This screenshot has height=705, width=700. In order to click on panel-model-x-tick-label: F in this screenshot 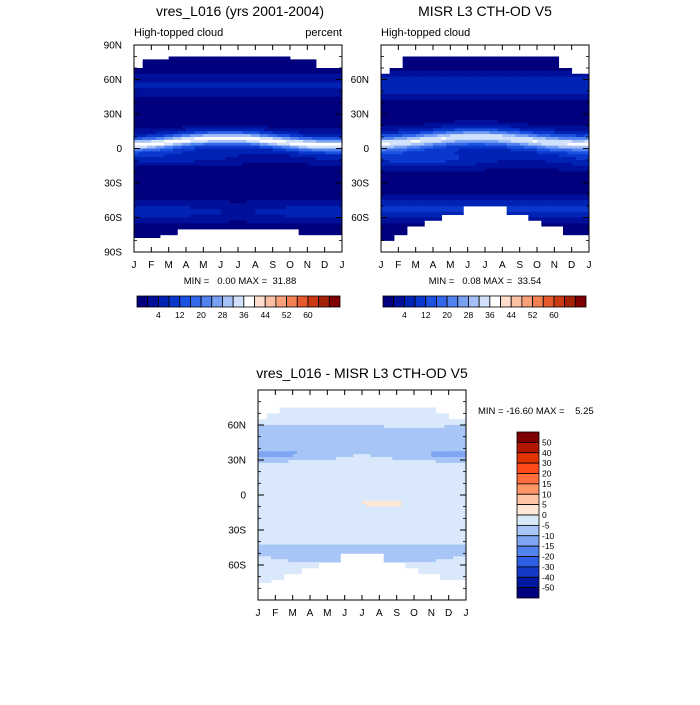, I will do `click(151, 265)`.